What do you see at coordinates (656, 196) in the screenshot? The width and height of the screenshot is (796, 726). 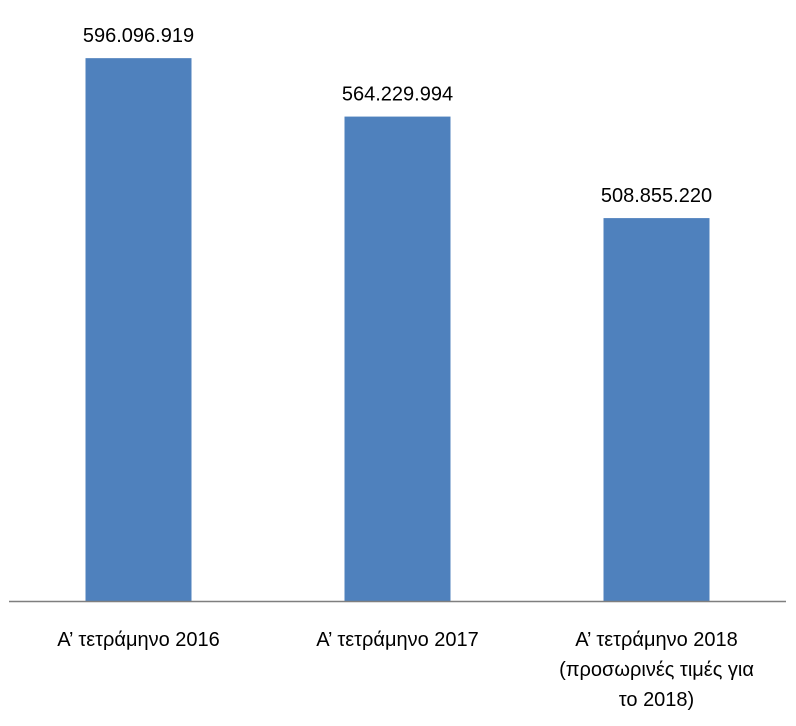 I see `data-label-3: 508.855.220` at bounding box center [656, 196].